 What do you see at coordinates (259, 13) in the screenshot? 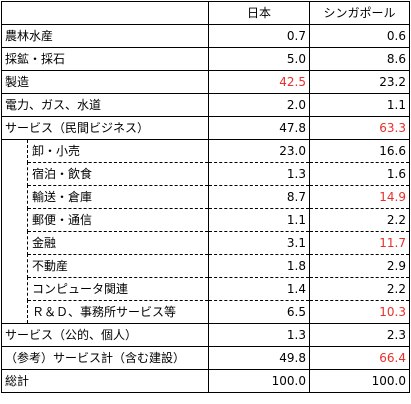
I see `header-japan: 日本` at bounding box center [259, 13].